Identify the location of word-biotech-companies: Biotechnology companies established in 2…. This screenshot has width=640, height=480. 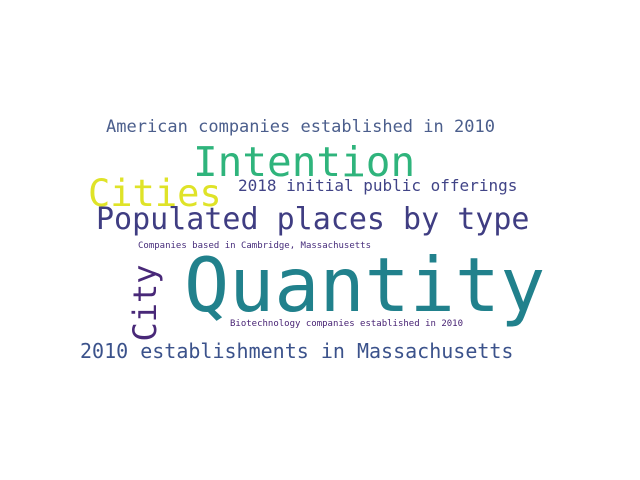
(346, 324).